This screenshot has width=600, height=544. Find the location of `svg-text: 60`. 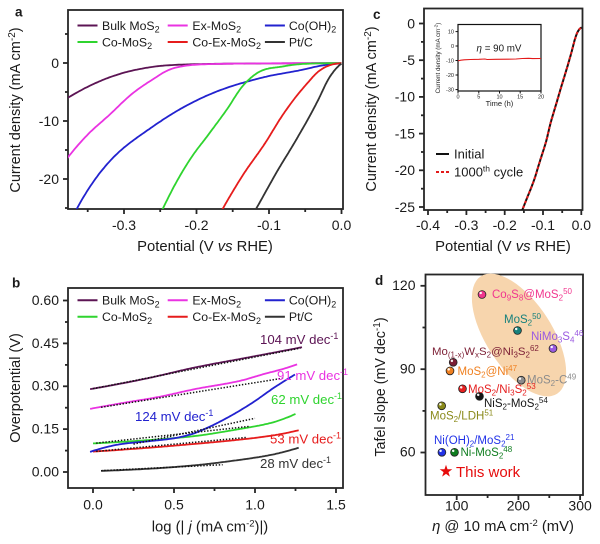

svg-text: 60 is located at coordinates (408, 452).